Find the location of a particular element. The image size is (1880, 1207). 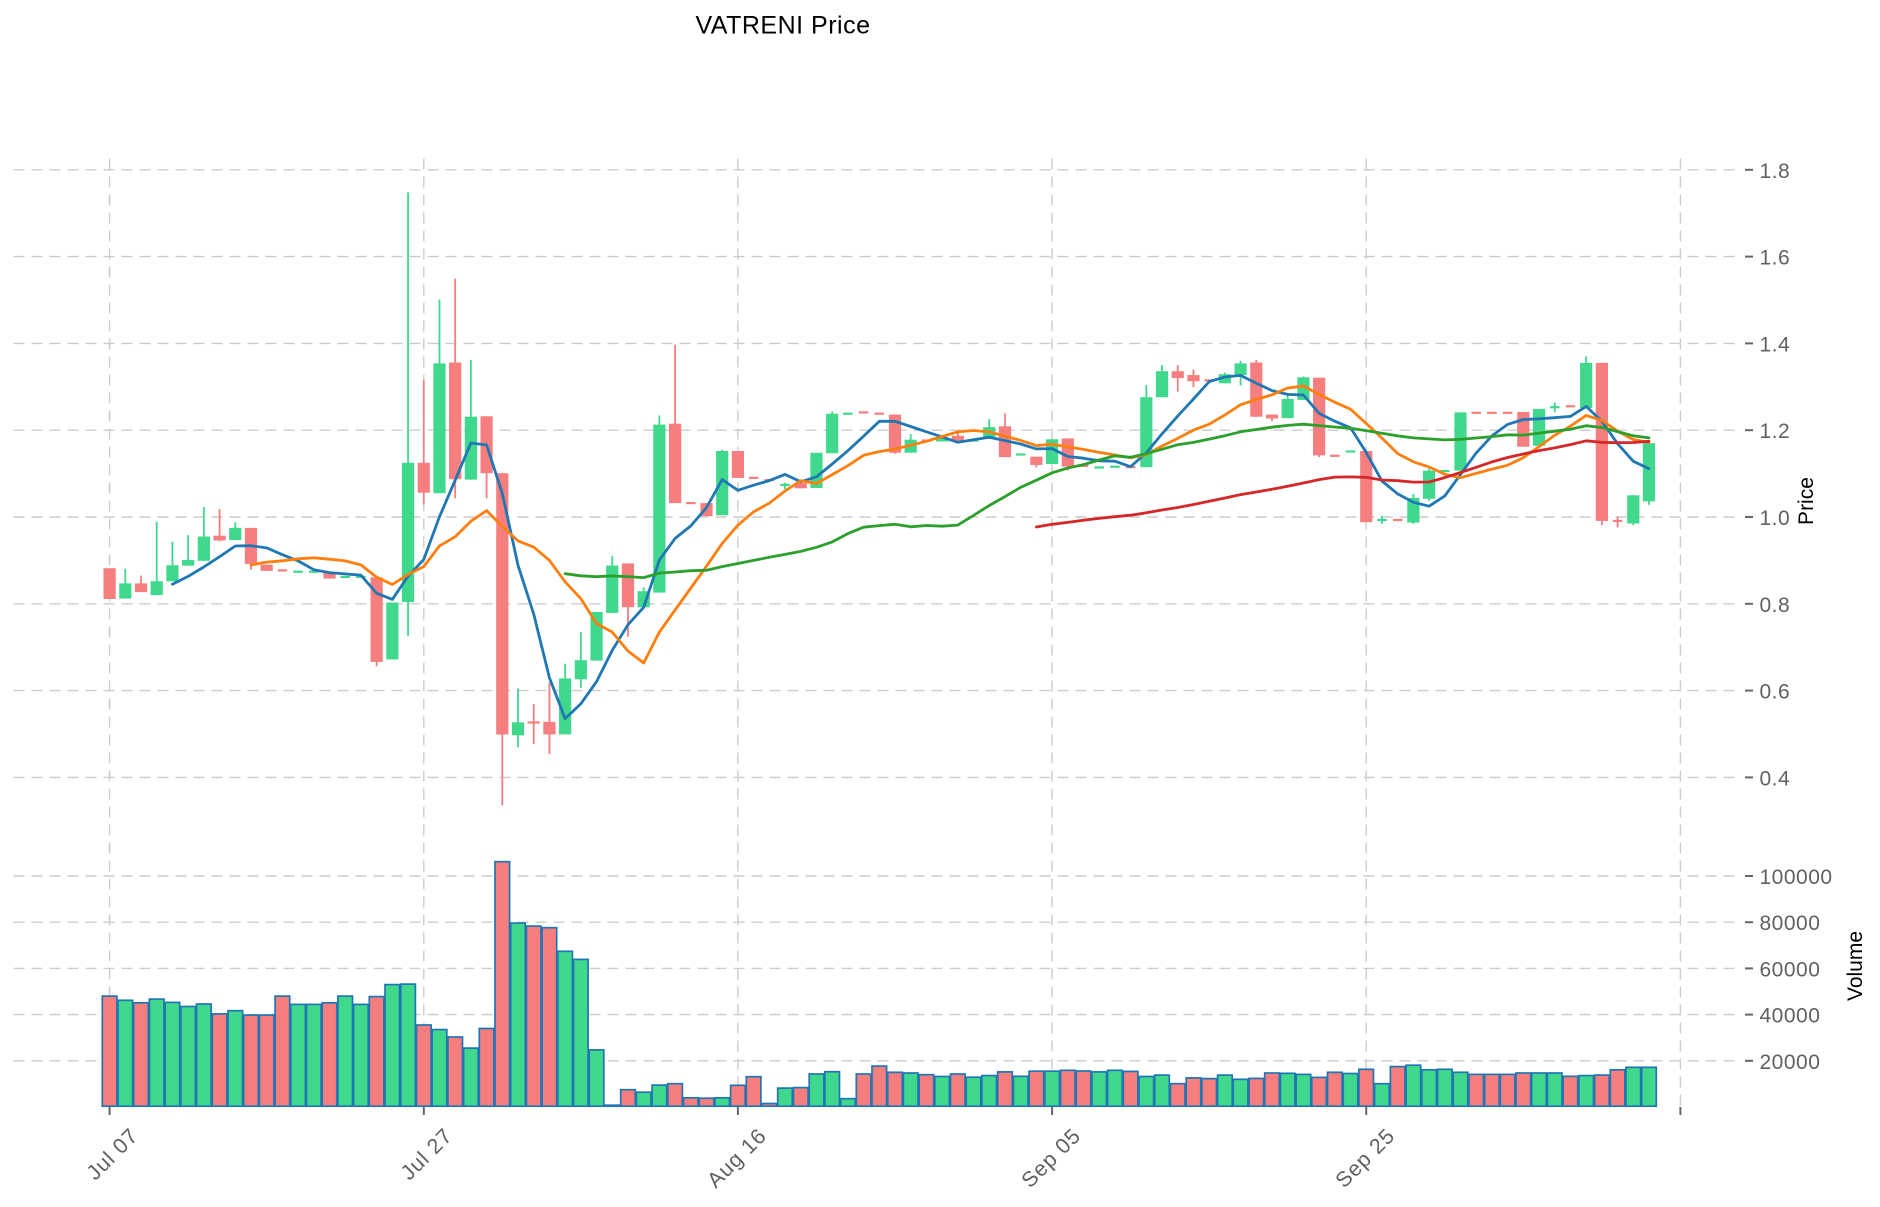

svg-text: 1.8 is located at coordinates (1775, 171).